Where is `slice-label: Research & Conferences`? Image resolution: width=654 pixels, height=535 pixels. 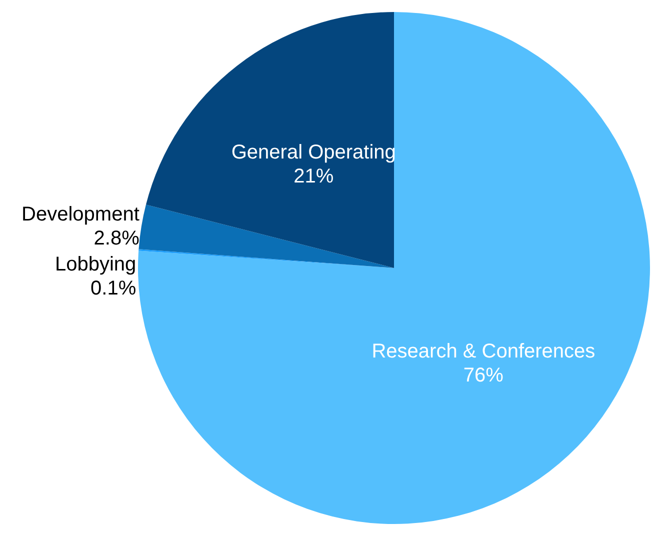 slice-label: Research & Conferences is located at coordinates (484, 351).